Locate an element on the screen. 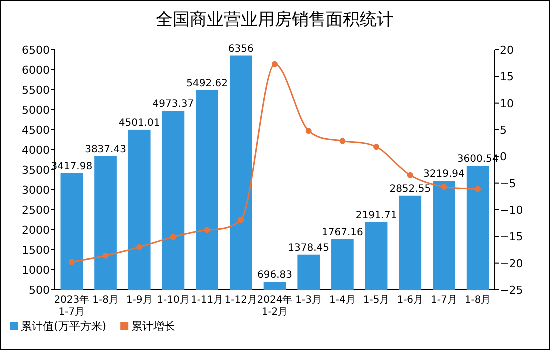  y-tick-label: 3000 is located at coordinates (36, 190).